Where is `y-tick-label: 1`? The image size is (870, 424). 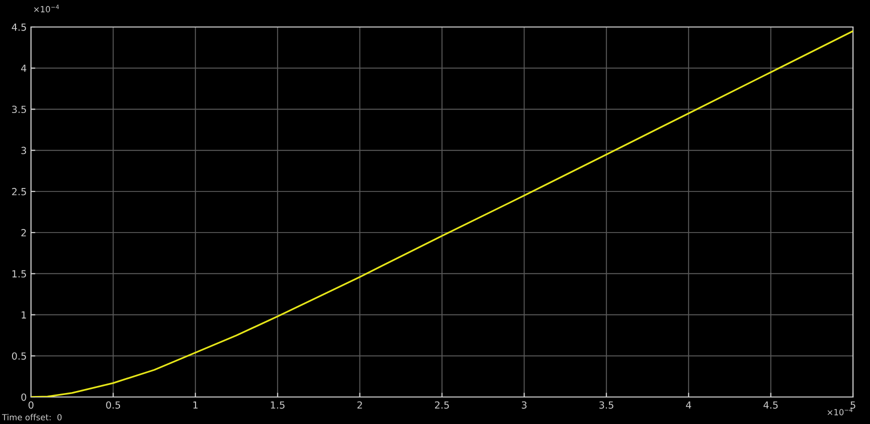
y-tick-label: 1 is located at coordinates (24, 314).